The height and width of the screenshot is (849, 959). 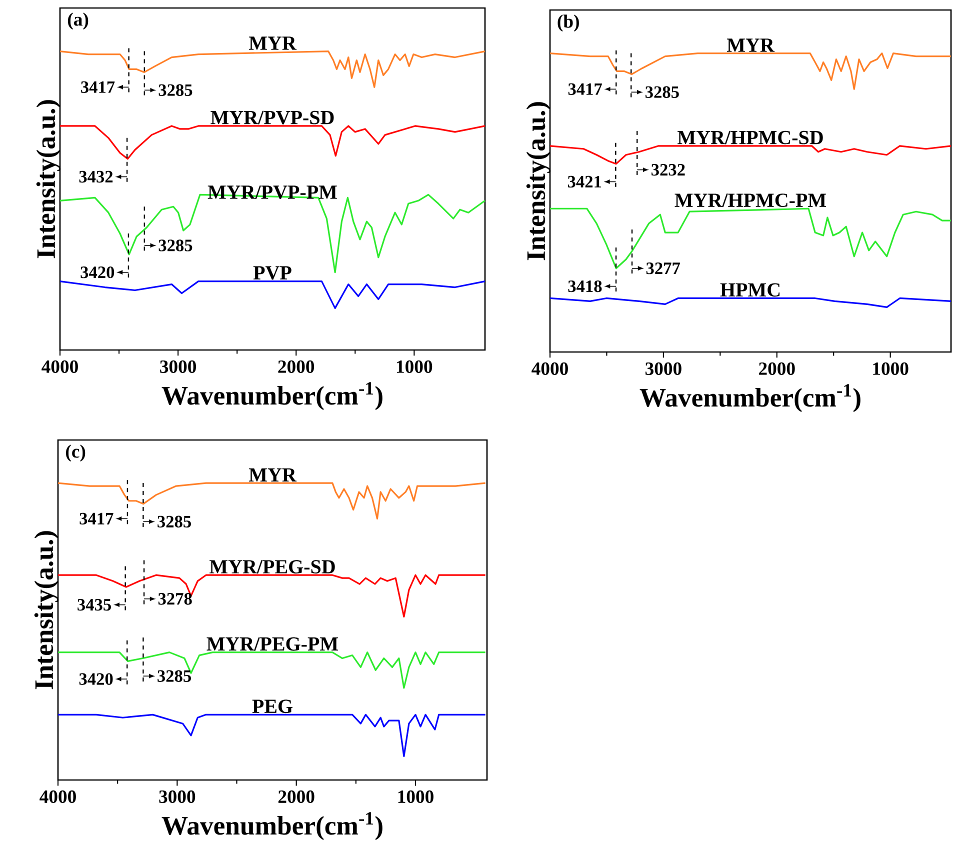 I want to click on annotation: 3277, so click(x=663, y=268).